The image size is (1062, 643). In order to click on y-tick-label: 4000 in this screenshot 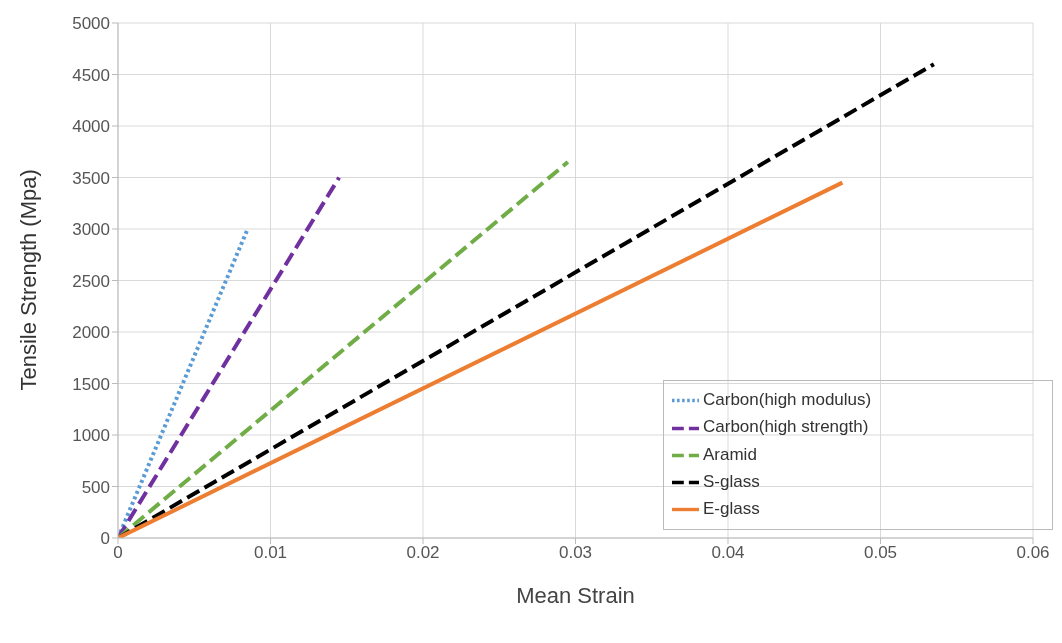, I will do `click(91, 127)`.